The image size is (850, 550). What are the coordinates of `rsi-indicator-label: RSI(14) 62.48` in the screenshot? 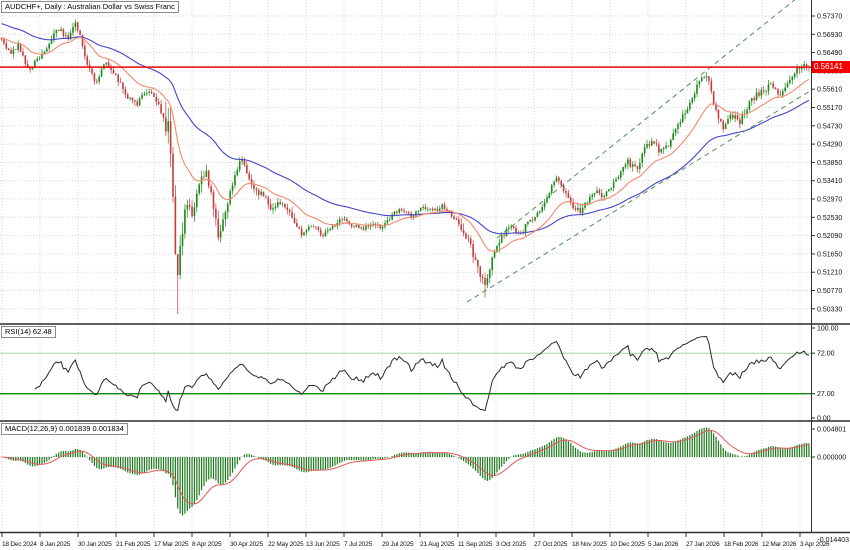 It's located at (28, 332).